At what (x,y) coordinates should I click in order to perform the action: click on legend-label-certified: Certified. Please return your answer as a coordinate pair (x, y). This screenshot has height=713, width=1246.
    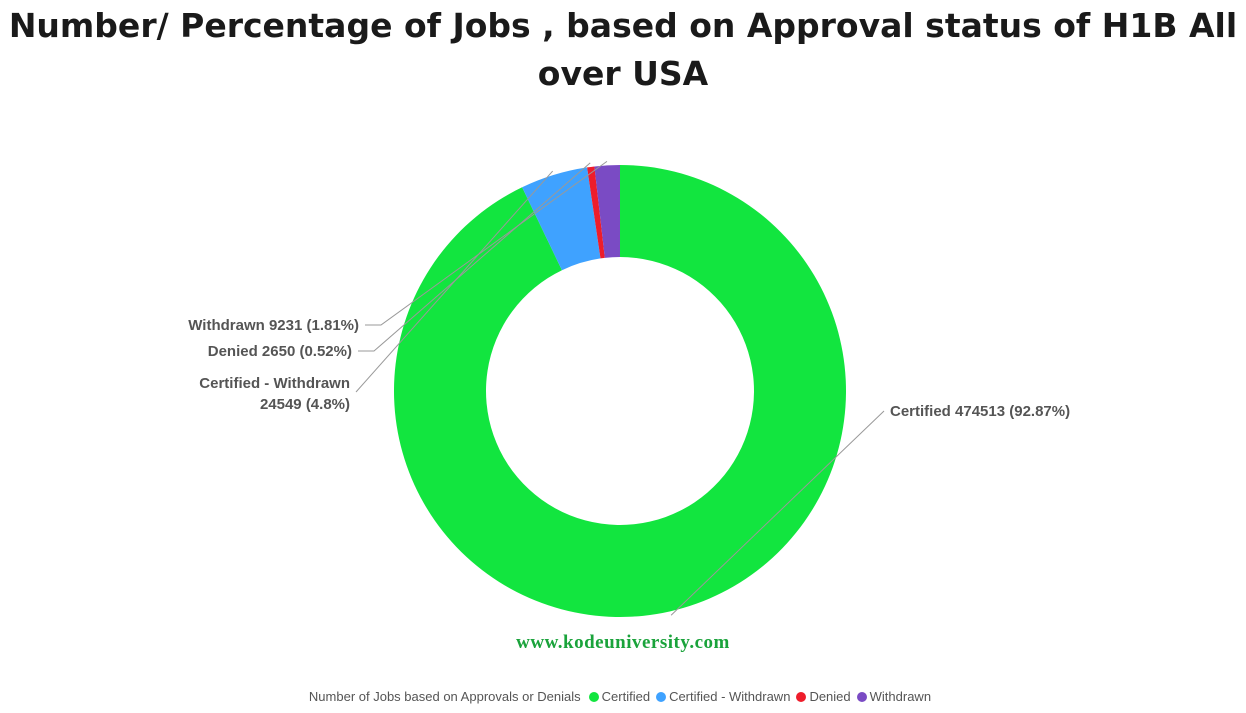
    Looking at the image, I should click on (626, 696).